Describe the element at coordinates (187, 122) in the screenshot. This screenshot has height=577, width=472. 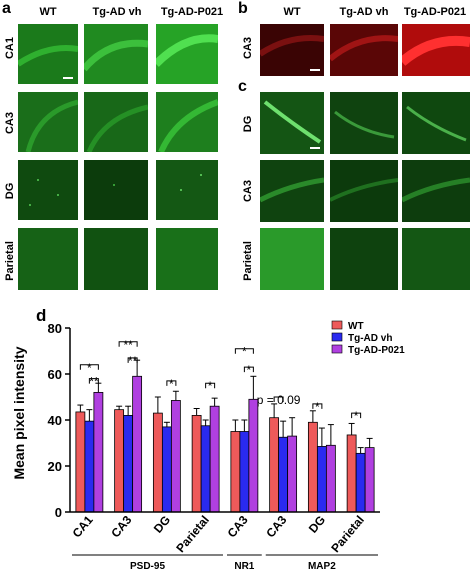
I see `micrograph-a-tgp021-ca3` at that location.